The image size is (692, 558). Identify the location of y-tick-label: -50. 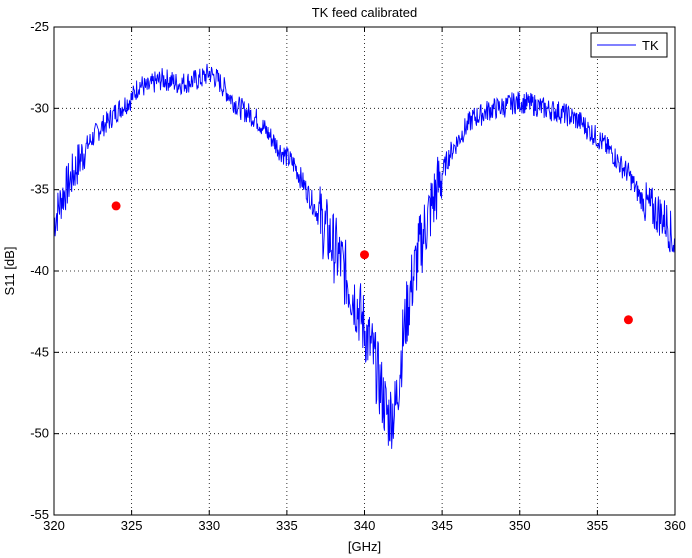
(39, 433).